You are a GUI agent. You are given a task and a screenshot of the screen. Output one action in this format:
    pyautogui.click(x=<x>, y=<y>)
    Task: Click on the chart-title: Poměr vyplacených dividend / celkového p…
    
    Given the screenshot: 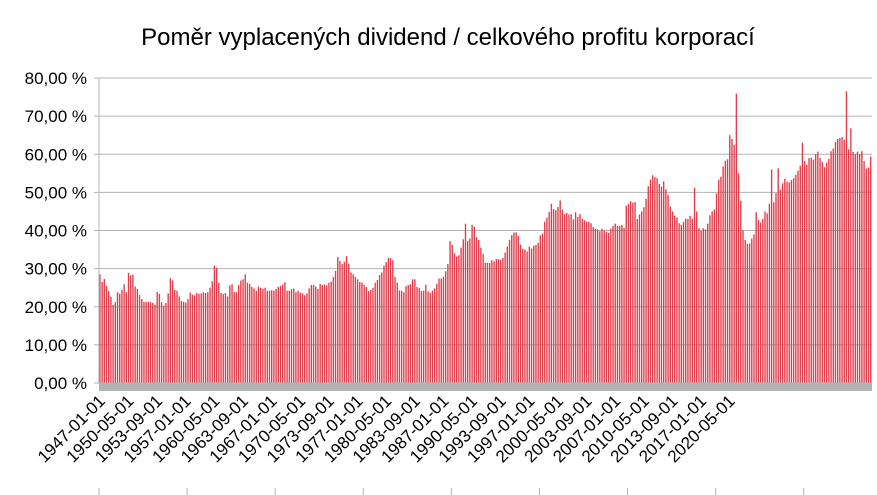 What is the action you would take?
    pyautogui.click(x=448, y=37)
    